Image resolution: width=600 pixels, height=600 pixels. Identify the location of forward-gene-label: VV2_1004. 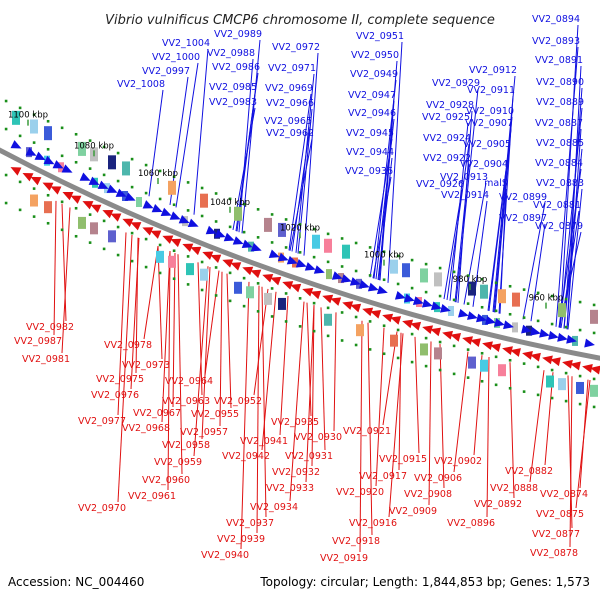
(186, 43).